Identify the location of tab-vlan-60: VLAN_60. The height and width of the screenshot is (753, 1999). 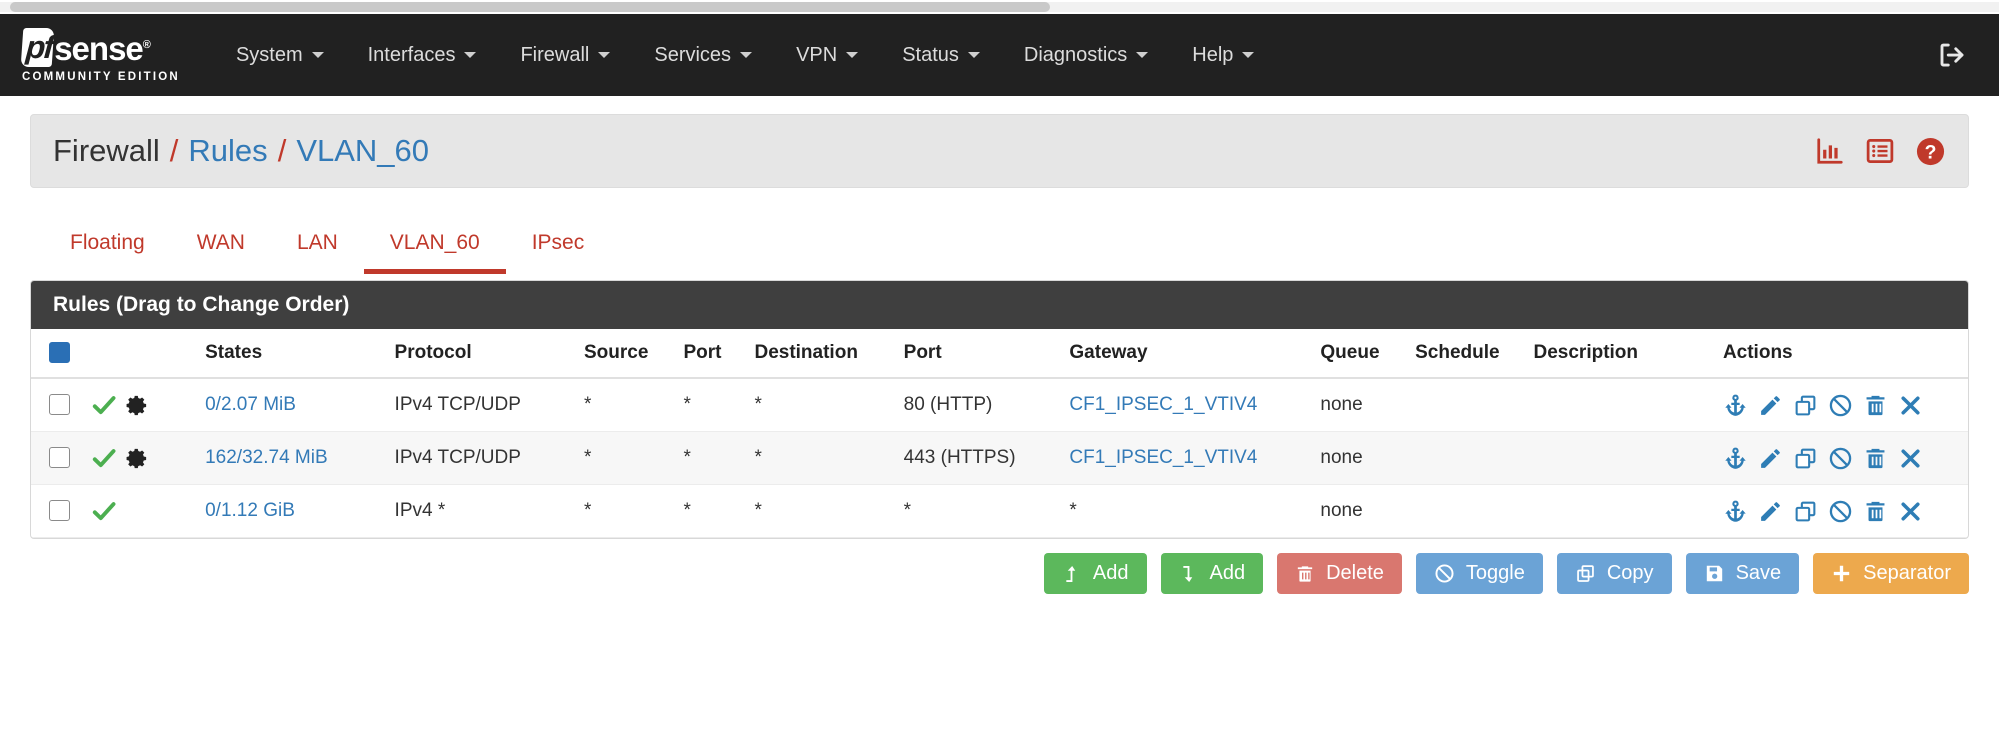
(434, 247).